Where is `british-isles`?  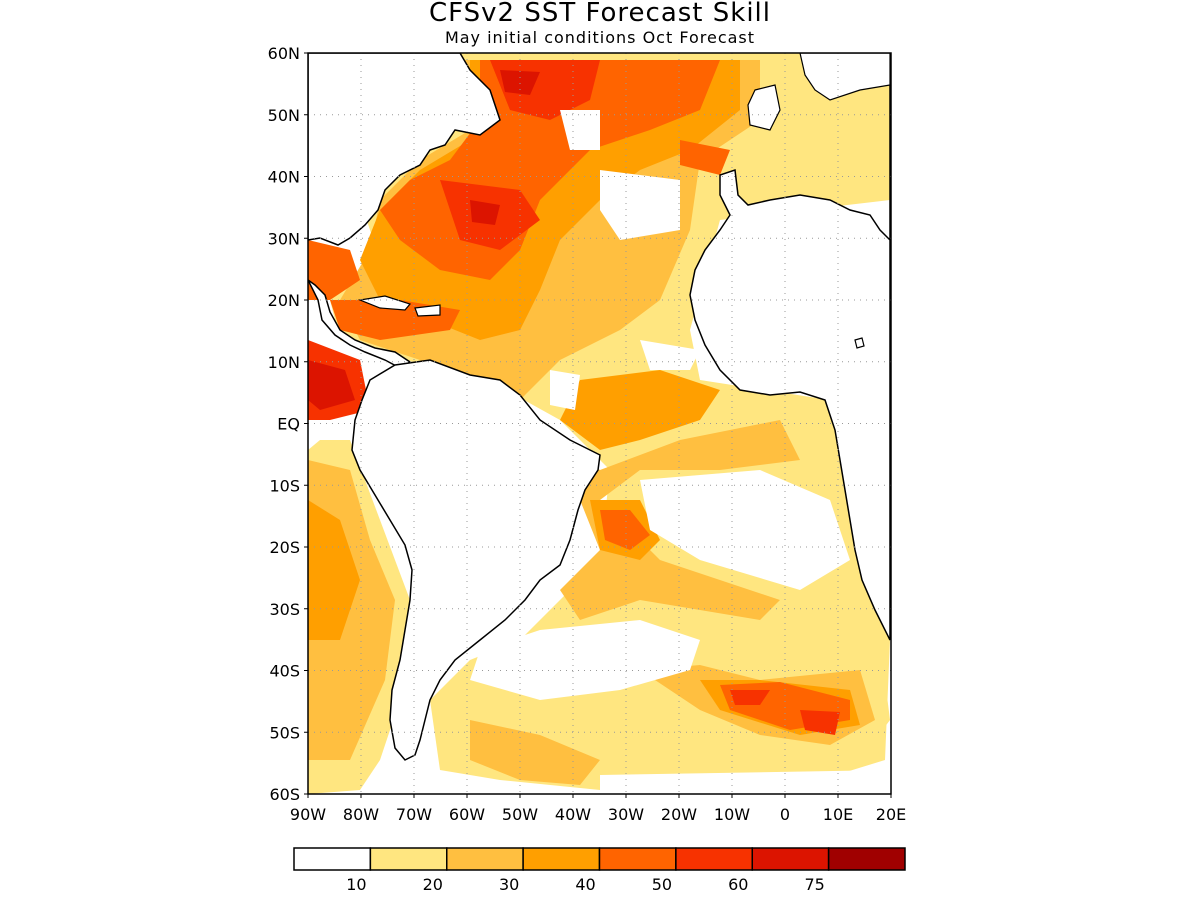
british-isles is located at coordinates (764, 107).